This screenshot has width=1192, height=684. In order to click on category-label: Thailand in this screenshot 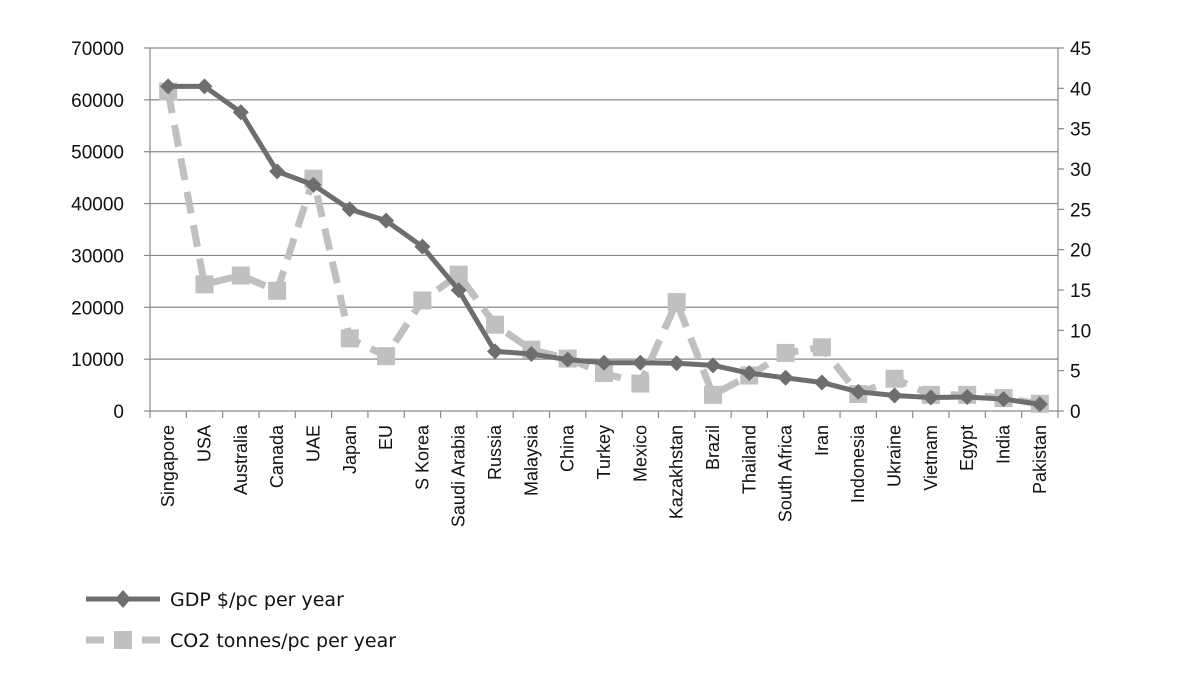, I will do `click(749, 459)`.